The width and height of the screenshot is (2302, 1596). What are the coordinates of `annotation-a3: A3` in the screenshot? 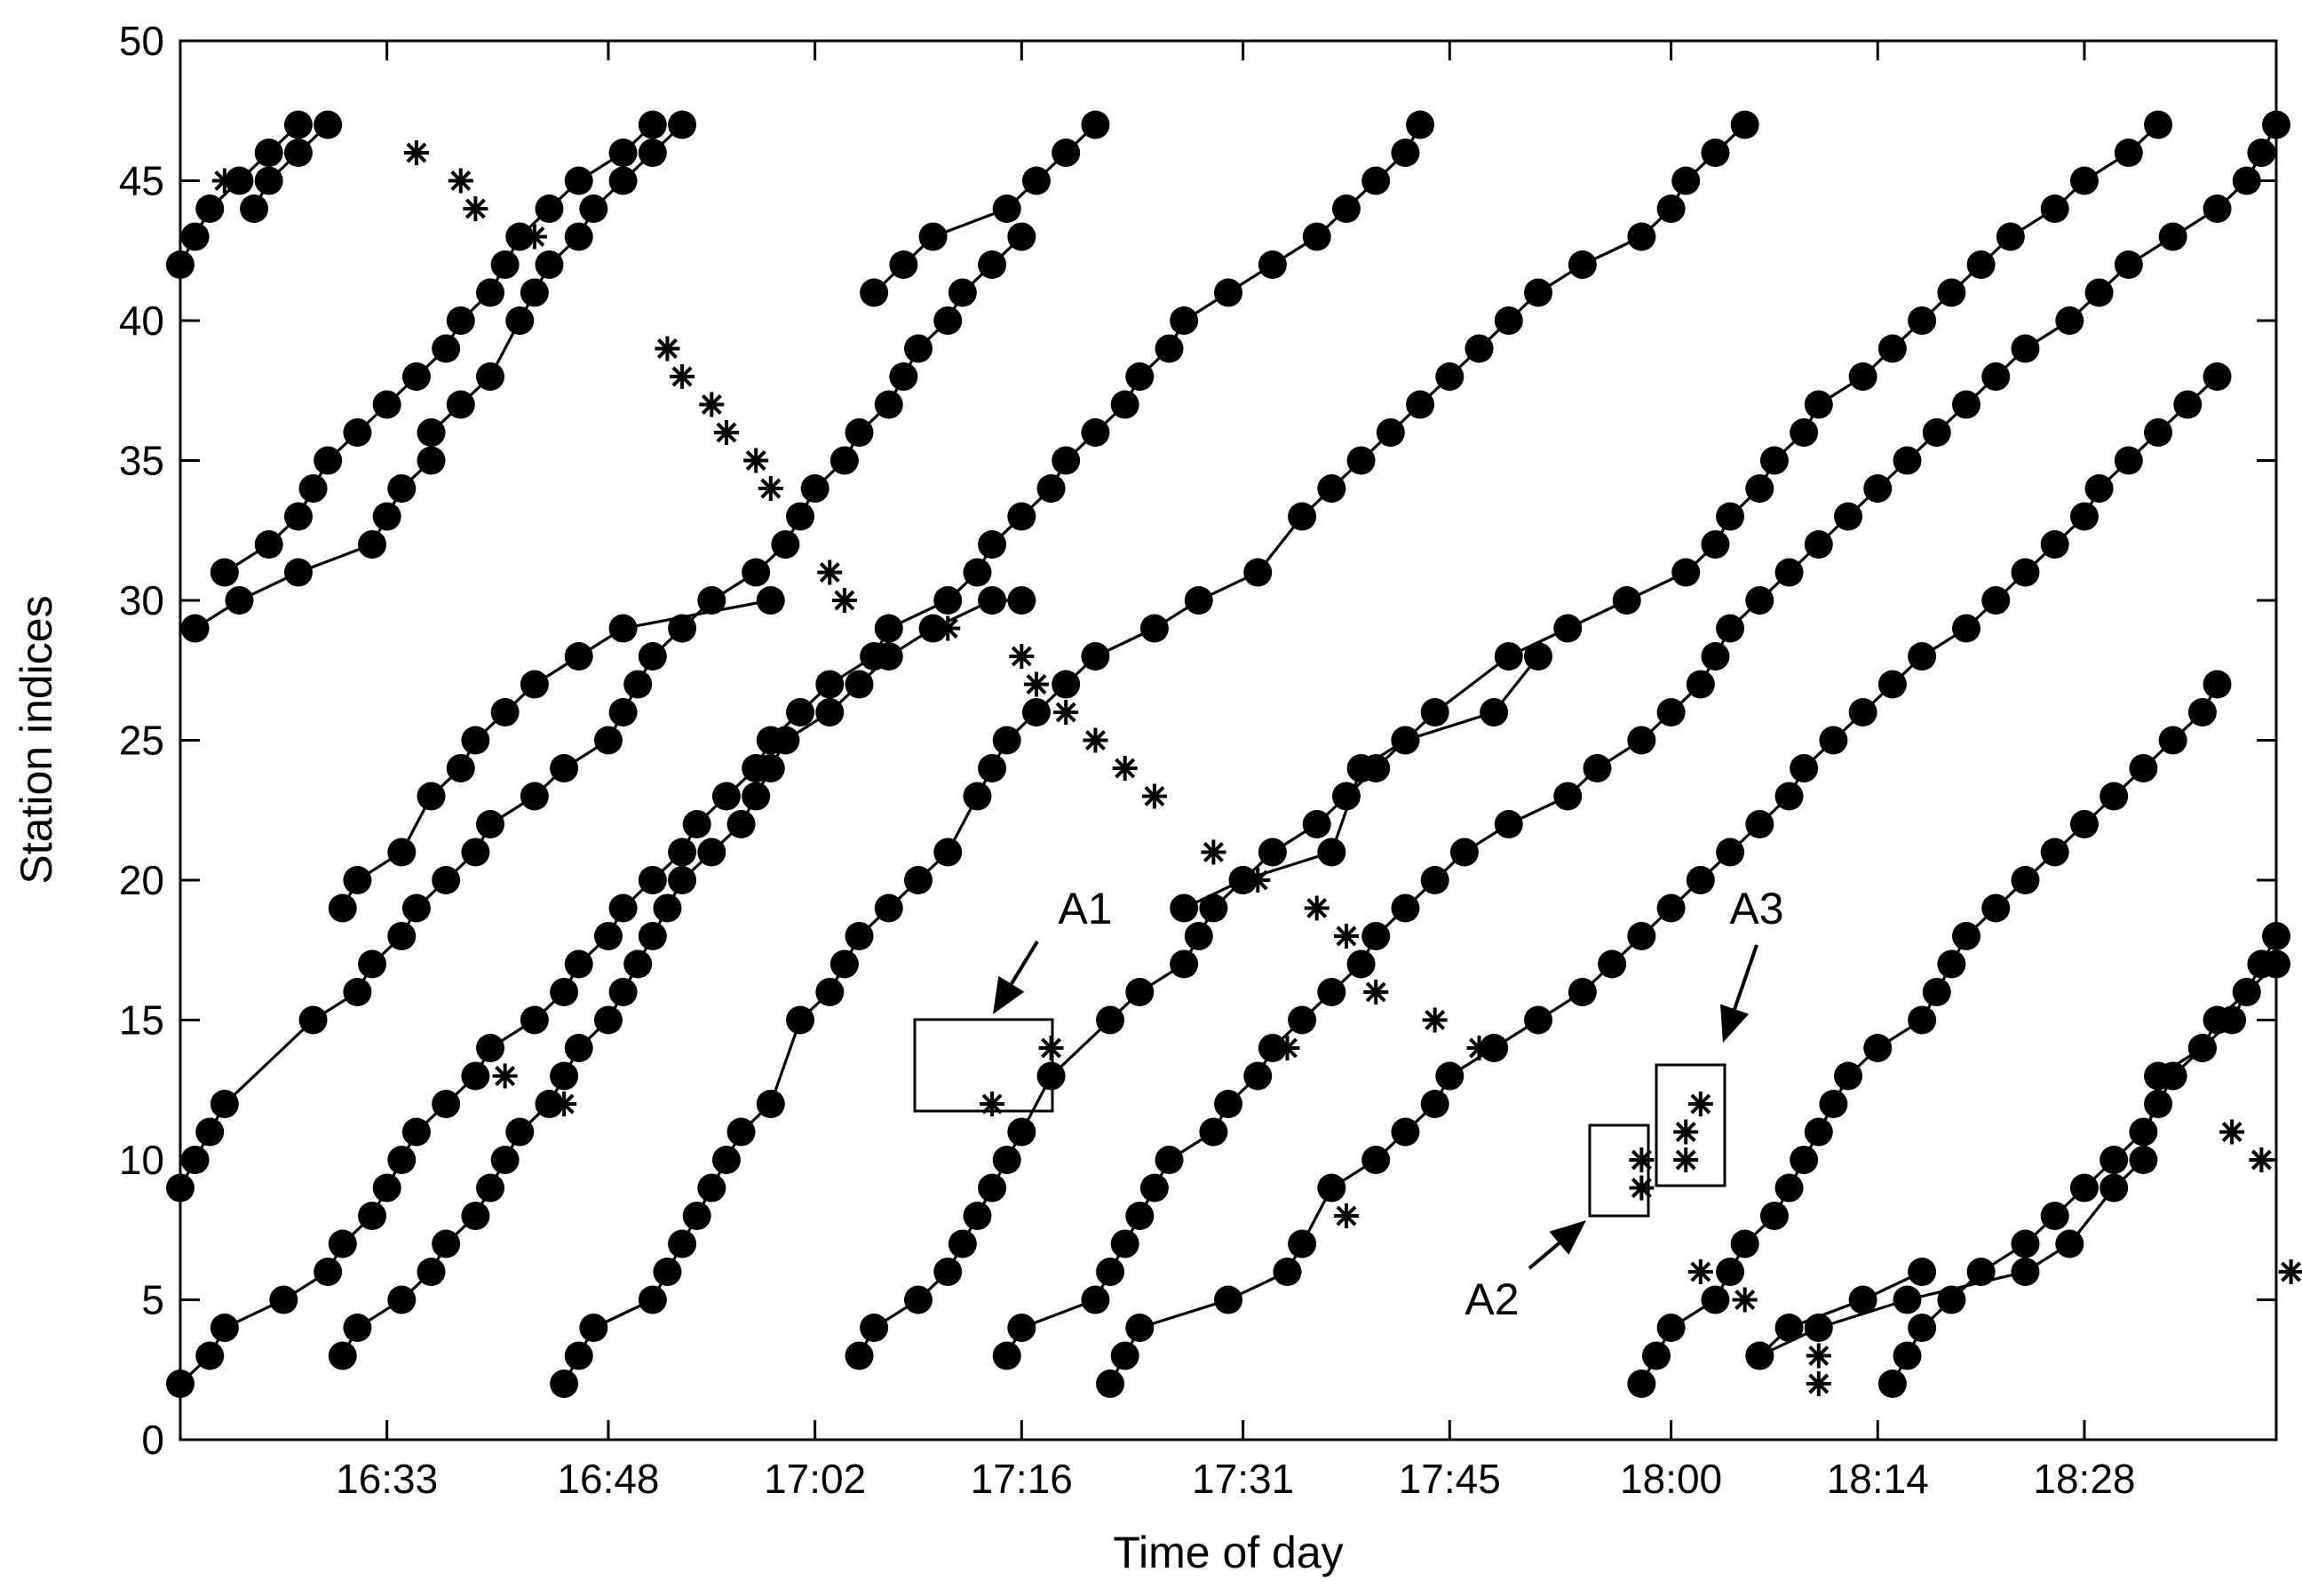 It's located at (1720, 1036).